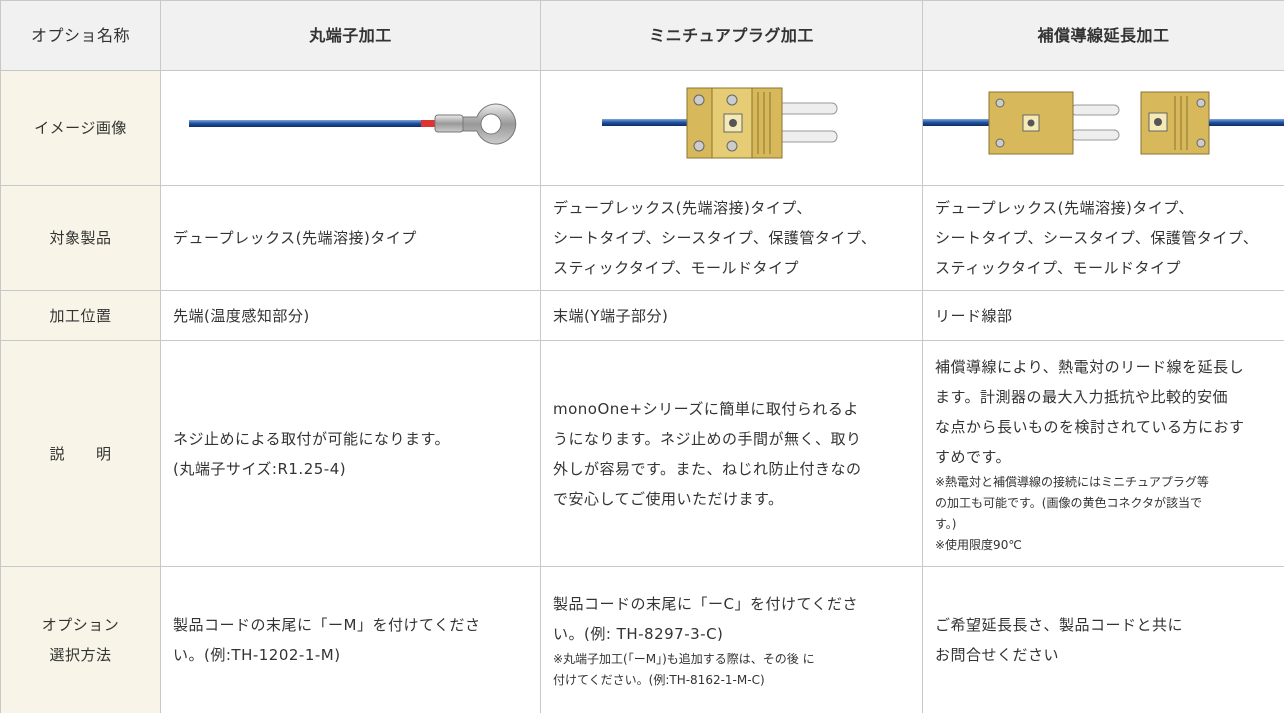 Image resolution: width=1284 pixels, height=713 pixels. What do you see at coordinates (350, 639) in the screenshot?
I see `data-cell: 製品コードの末尾に「ーM」を付けてくださ い。(例:TH-1202-1-M)` at bounding box center [350, 639].